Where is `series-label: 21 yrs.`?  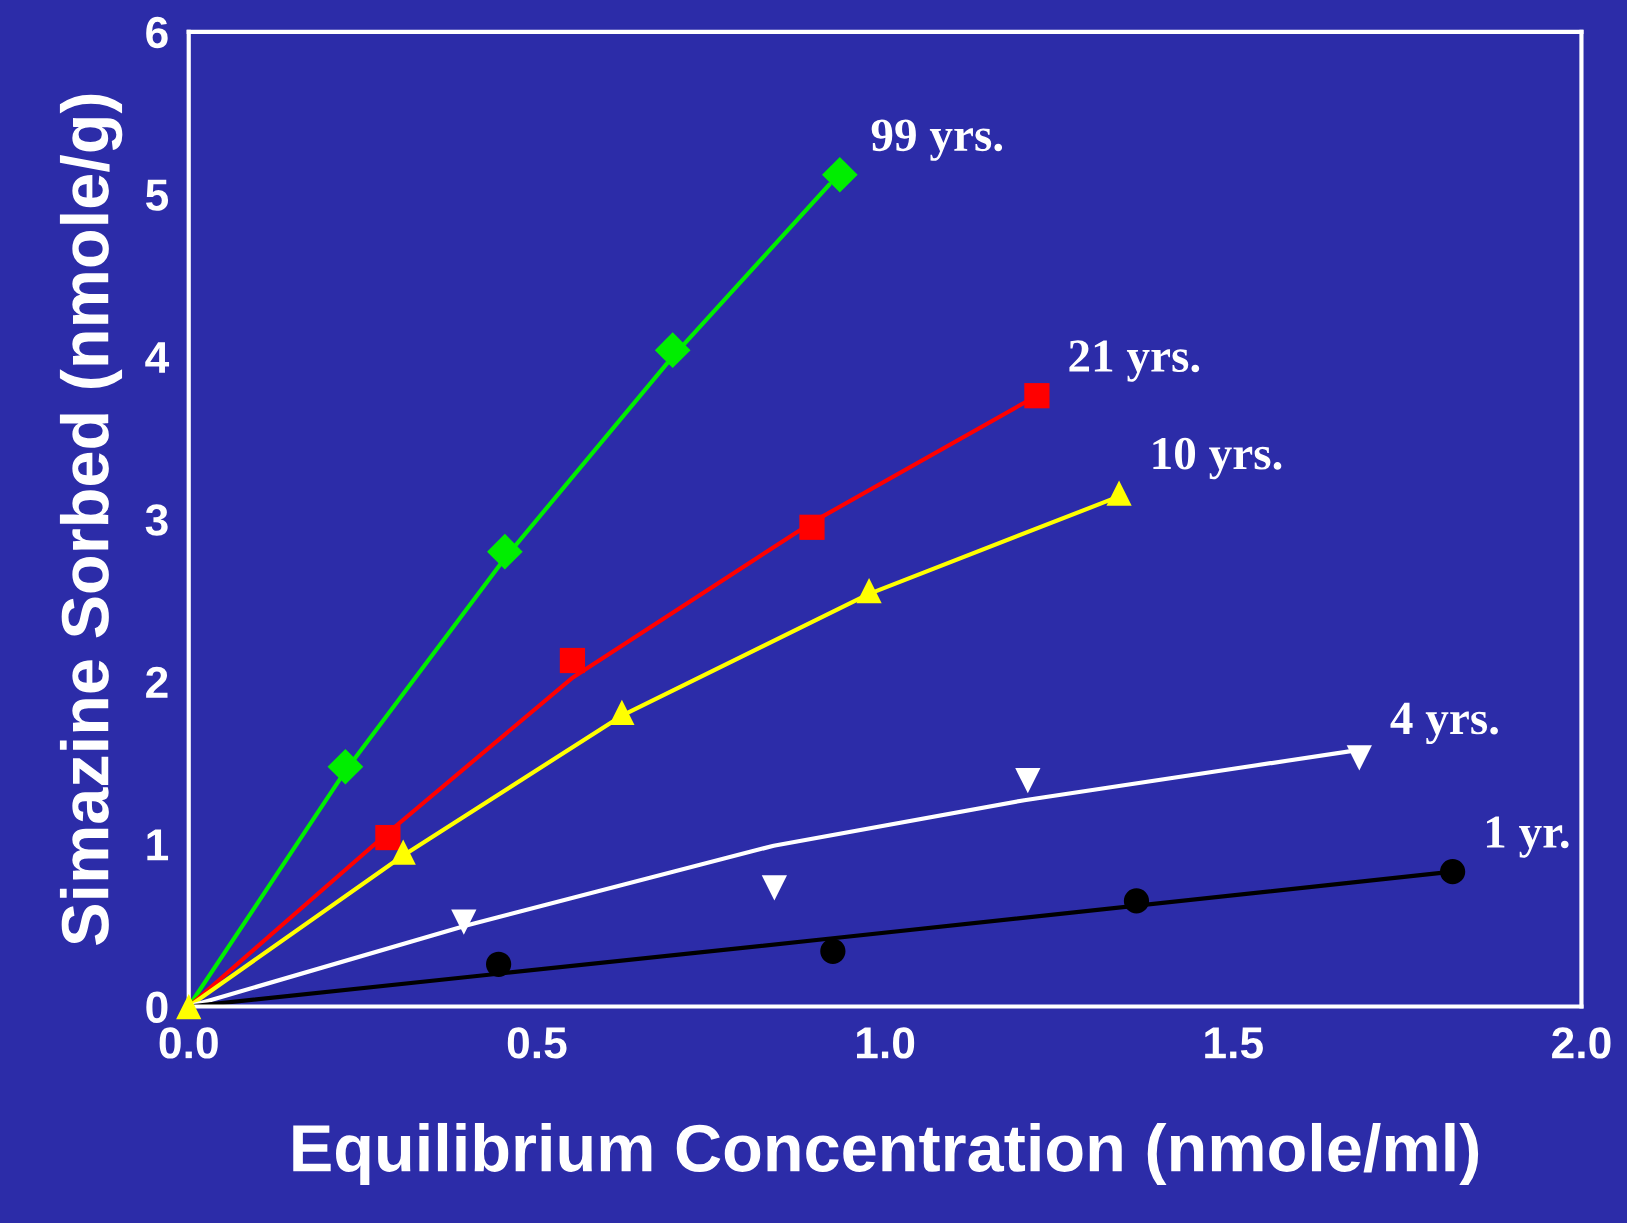 series-label: 21 yrs. is located at coordinates (1134, 361).